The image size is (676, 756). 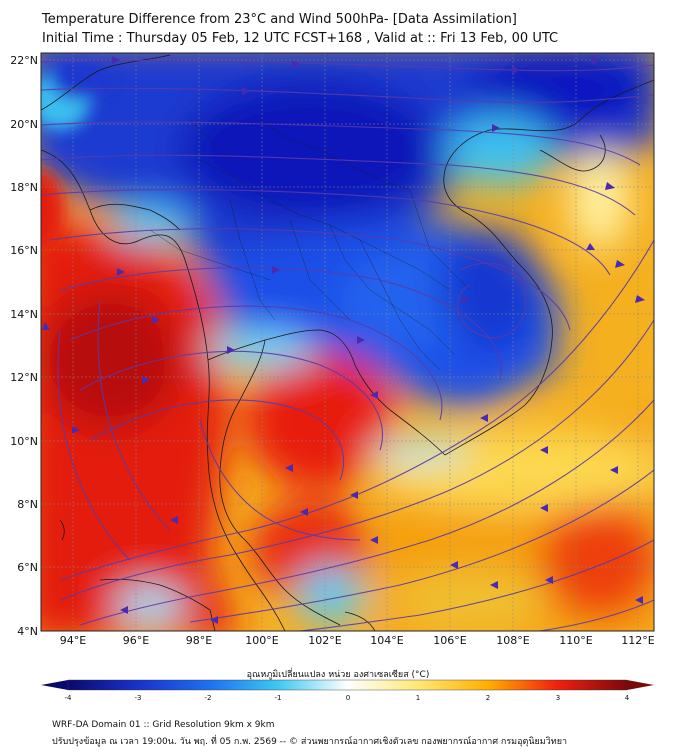 What do you see at coordinates (24, 187) in the screenshot?
I see `lat-label: 18°N` at bounding box center [24, 187].